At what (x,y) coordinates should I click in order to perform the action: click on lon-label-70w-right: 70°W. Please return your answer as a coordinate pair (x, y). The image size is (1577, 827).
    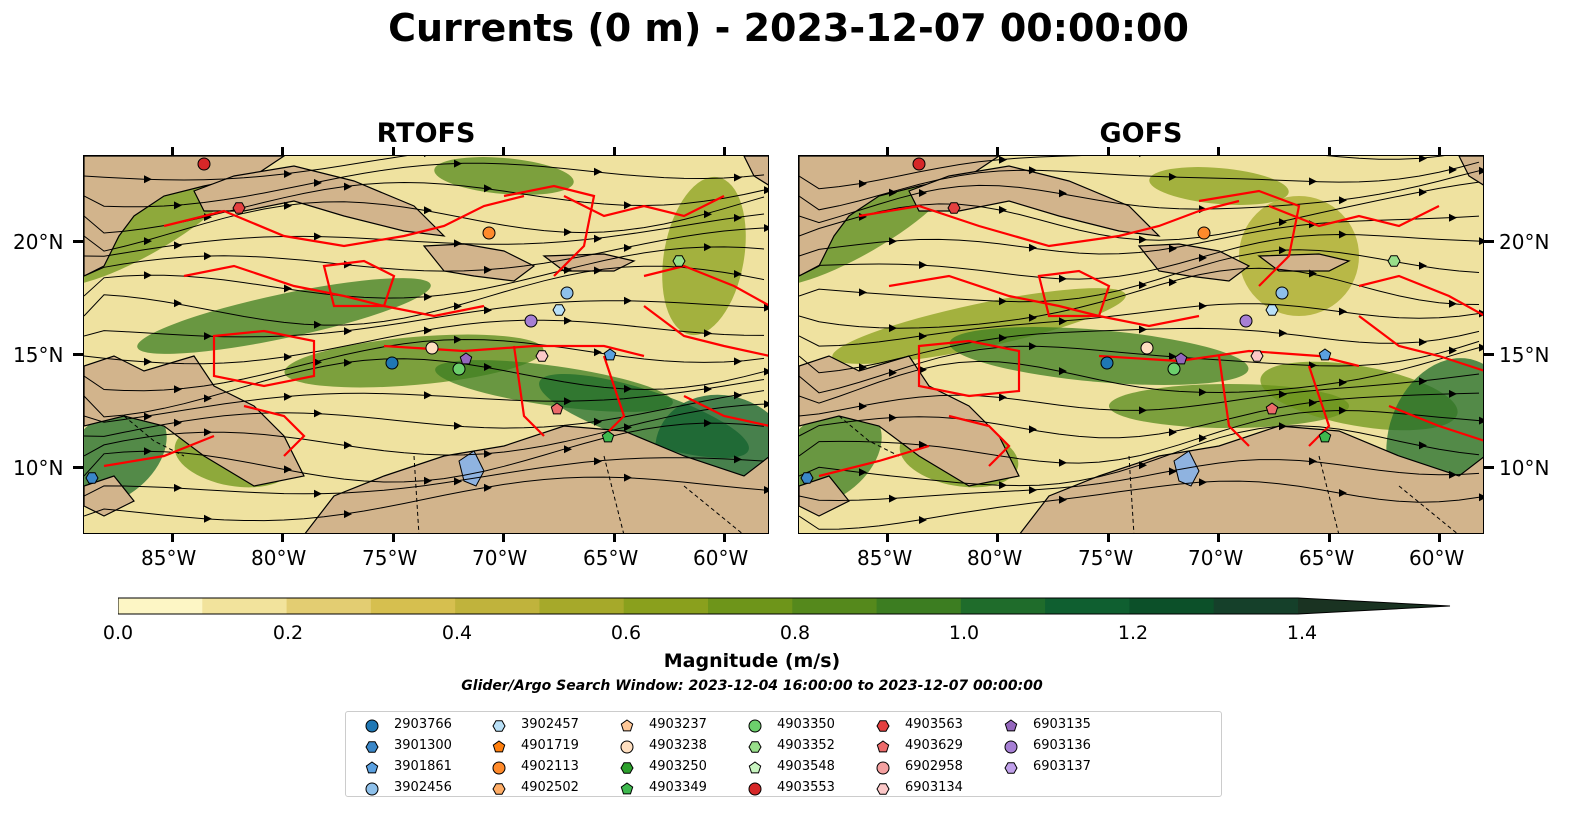
    Looking at the image, I should click on (1216, 558).